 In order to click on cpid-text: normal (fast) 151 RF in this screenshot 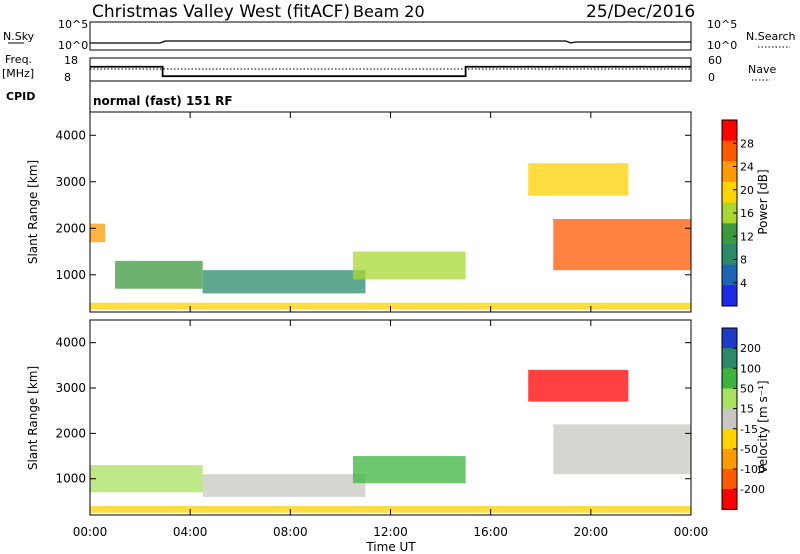, I will do `click(163, 101)`.